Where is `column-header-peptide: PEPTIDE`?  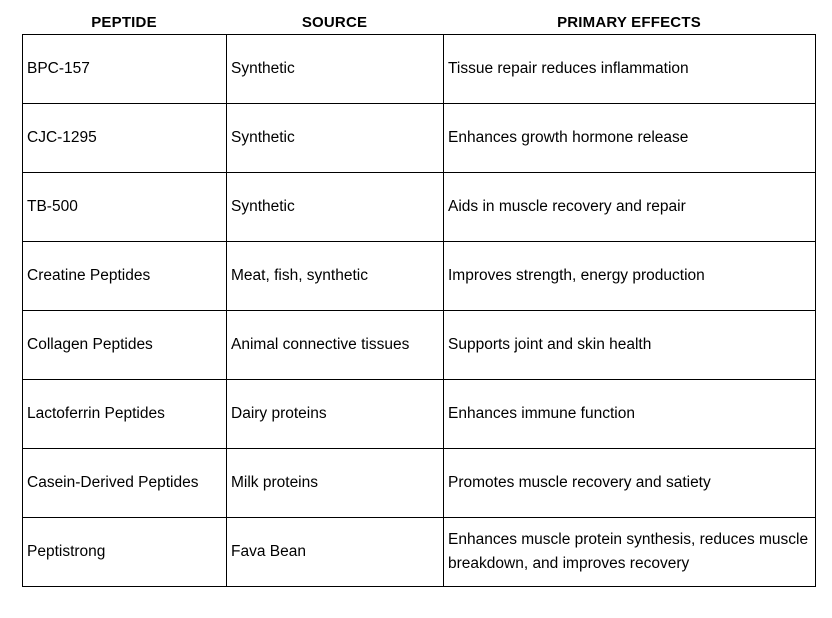 column-header-peptide: PEPTIDE is located at coordinates (124, 22).